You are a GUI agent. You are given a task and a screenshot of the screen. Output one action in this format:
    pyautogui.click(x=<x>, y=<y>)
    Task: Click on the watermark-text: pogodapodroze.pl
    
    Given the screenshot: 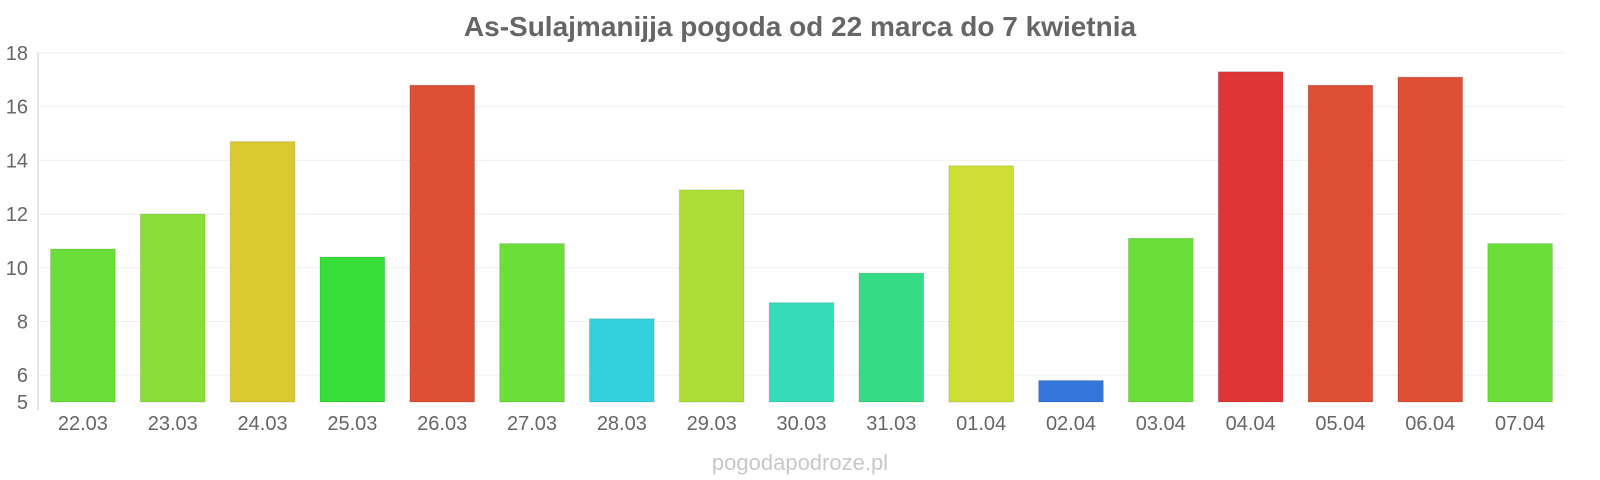 What is the action you would take?
    pyautogui.click(x=800, y=462)
    